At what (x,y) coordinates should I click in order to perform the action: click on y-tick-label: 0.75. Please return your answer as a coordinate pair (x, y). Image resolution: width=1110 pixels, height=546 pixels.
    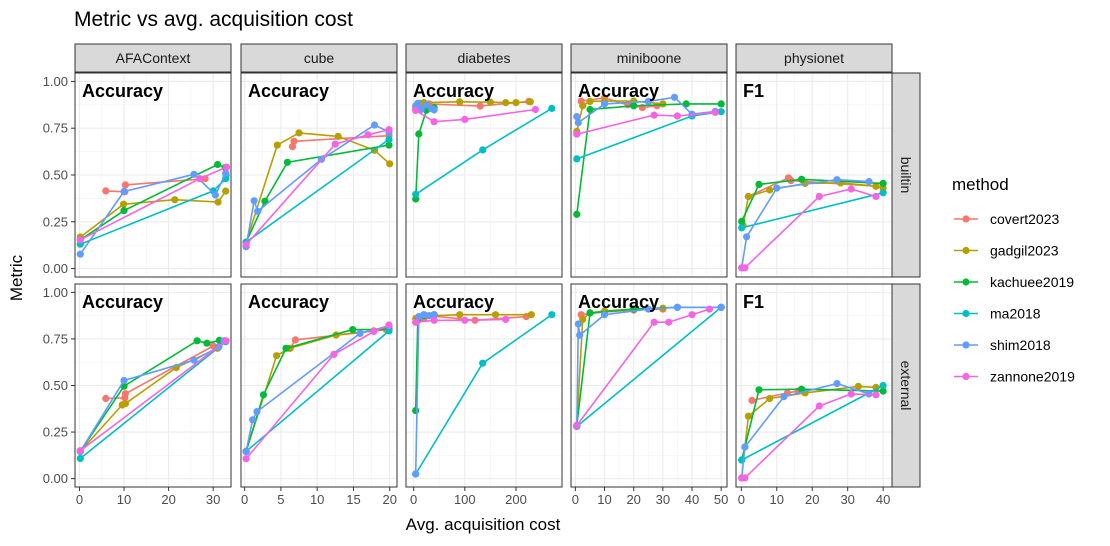
    Looking at the image, I should click on (55, 338).